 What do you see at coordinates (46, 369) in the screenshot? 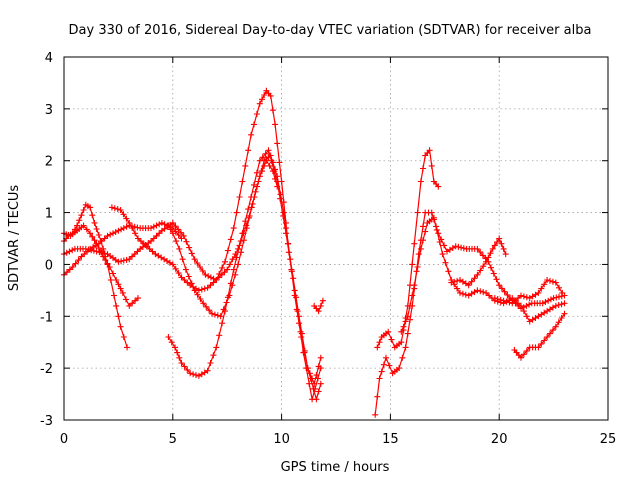
I see `y-tick-label: -2` at bounding box center [46, 369].